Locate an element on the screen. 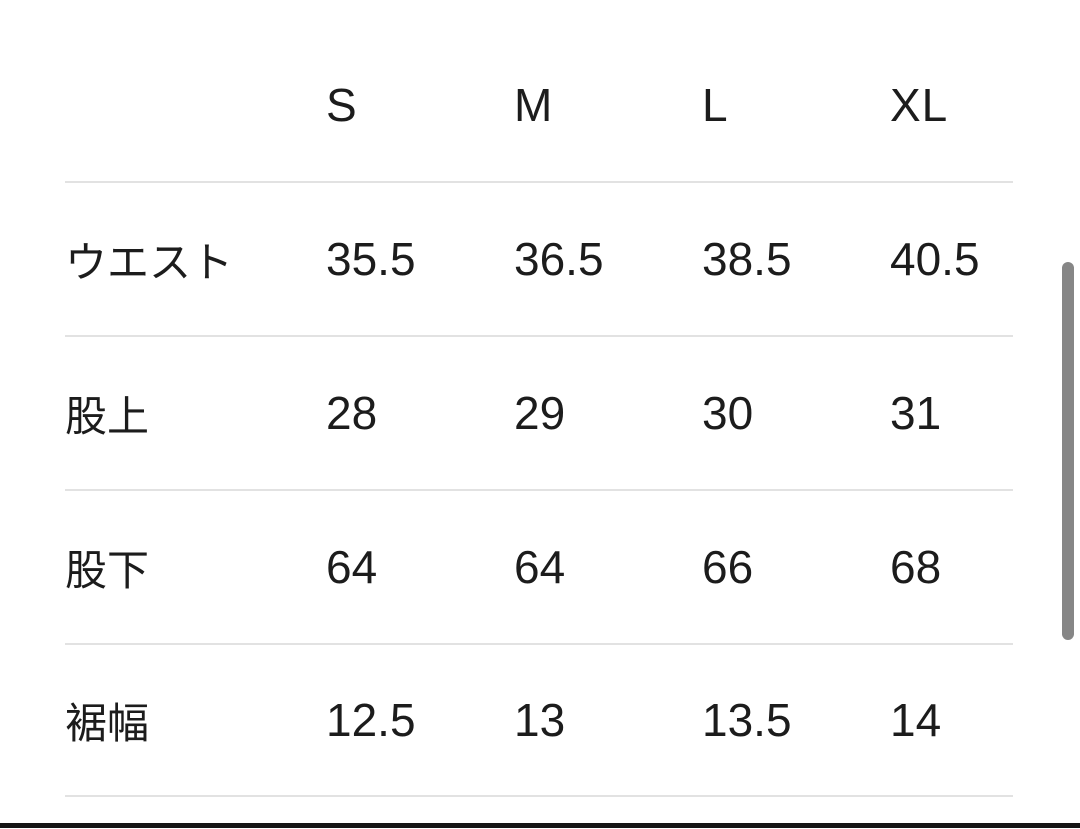  cell-value: 13.5 is located at coordinates (747, 720).